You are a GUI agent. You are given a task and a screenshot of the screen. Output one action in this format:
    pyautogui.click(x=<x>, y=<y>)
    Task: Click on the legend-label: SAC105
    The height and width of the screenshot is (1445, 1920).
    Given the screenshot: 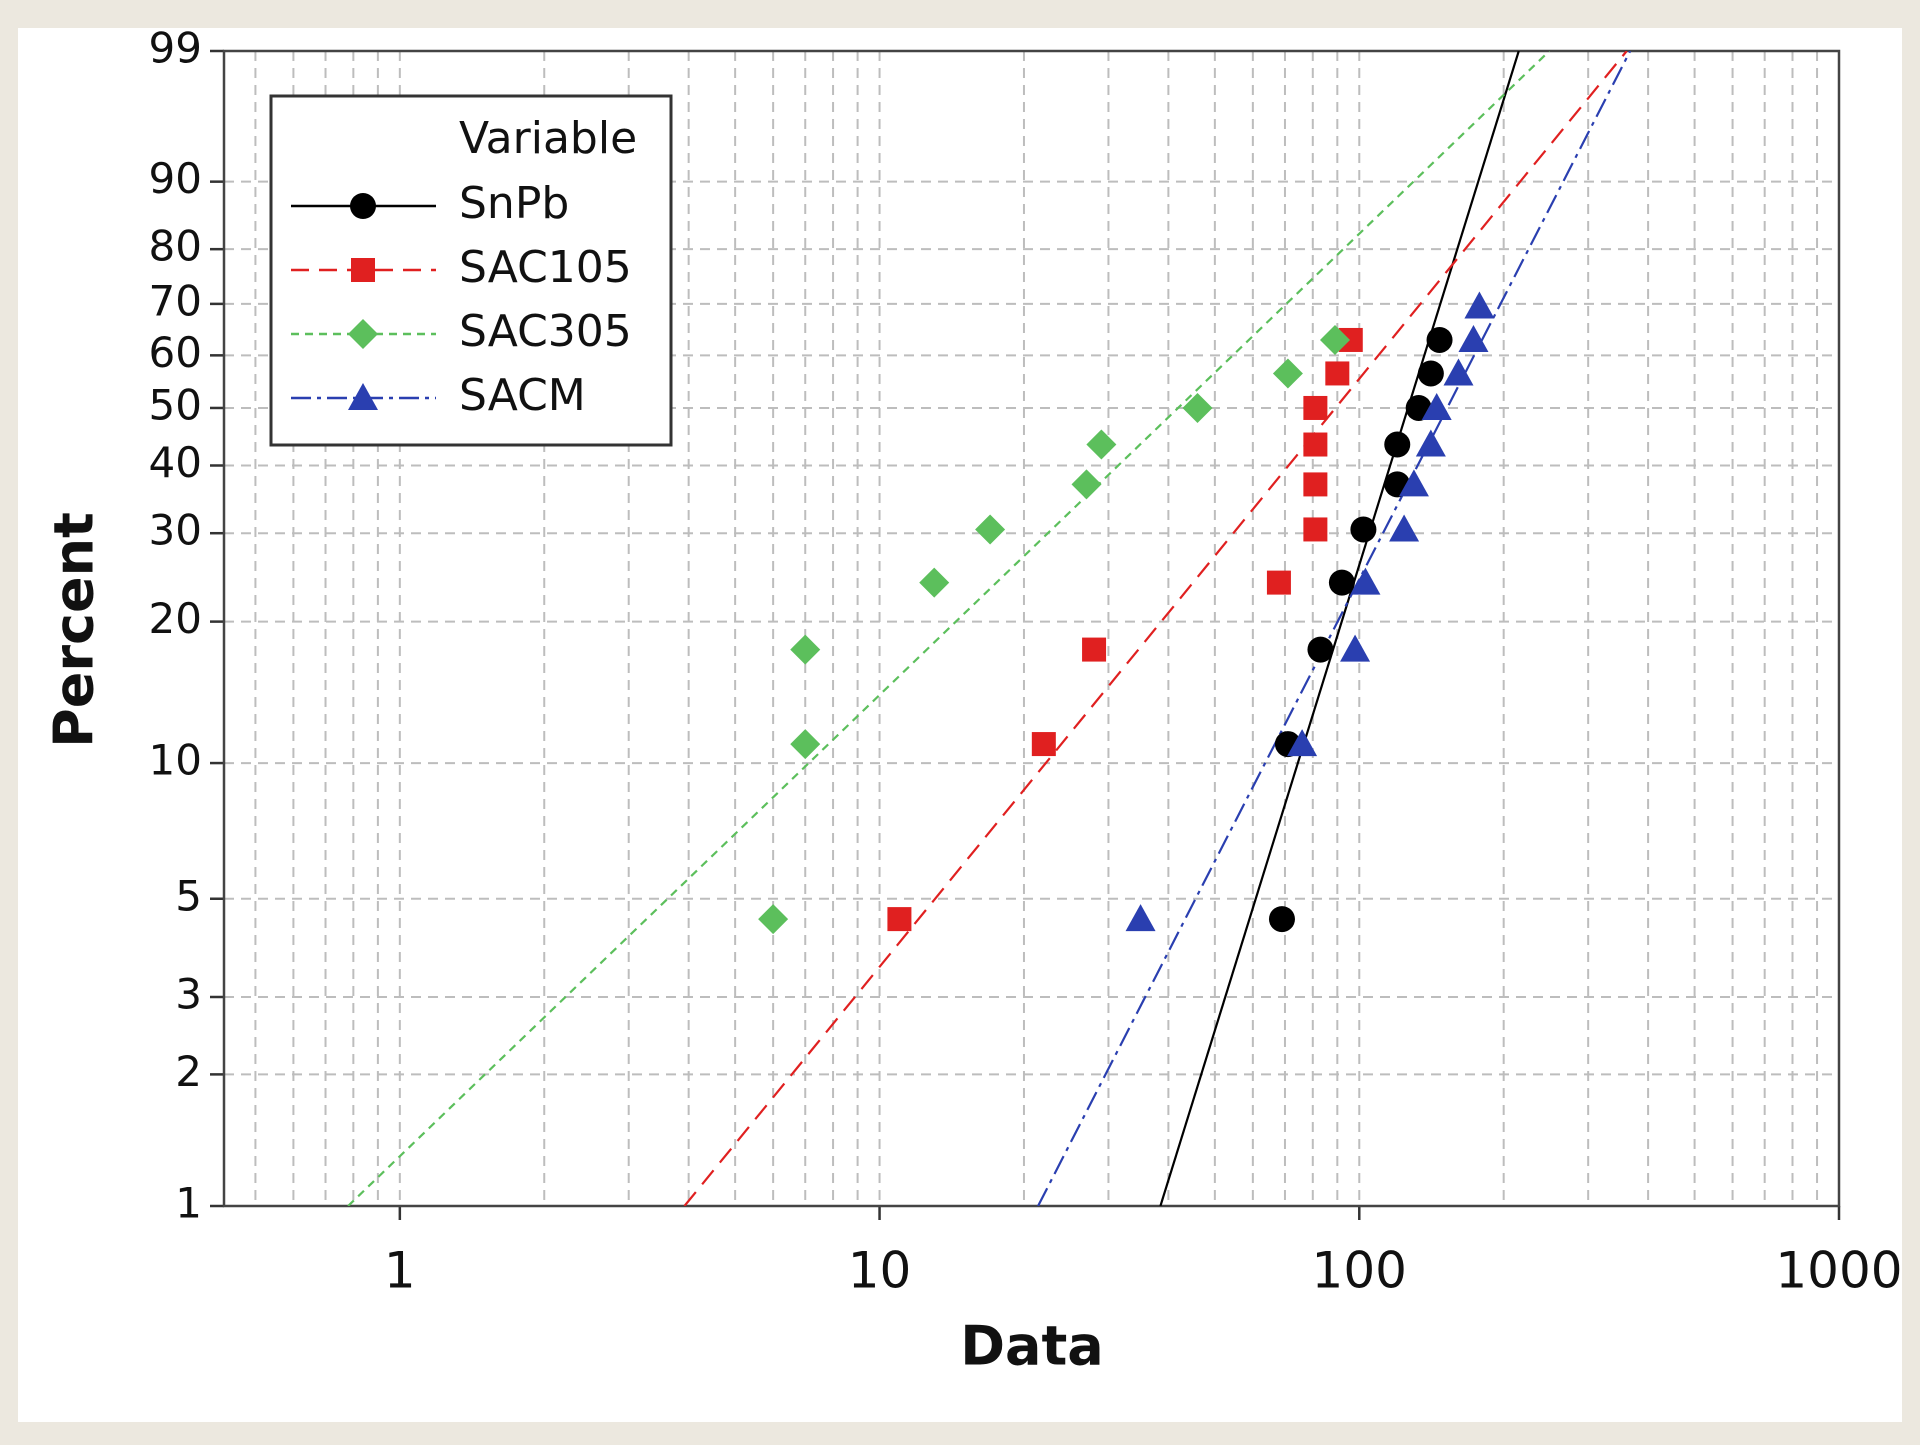 What is the action you would take?
    pyautogui.click(x=545, y=267)
    